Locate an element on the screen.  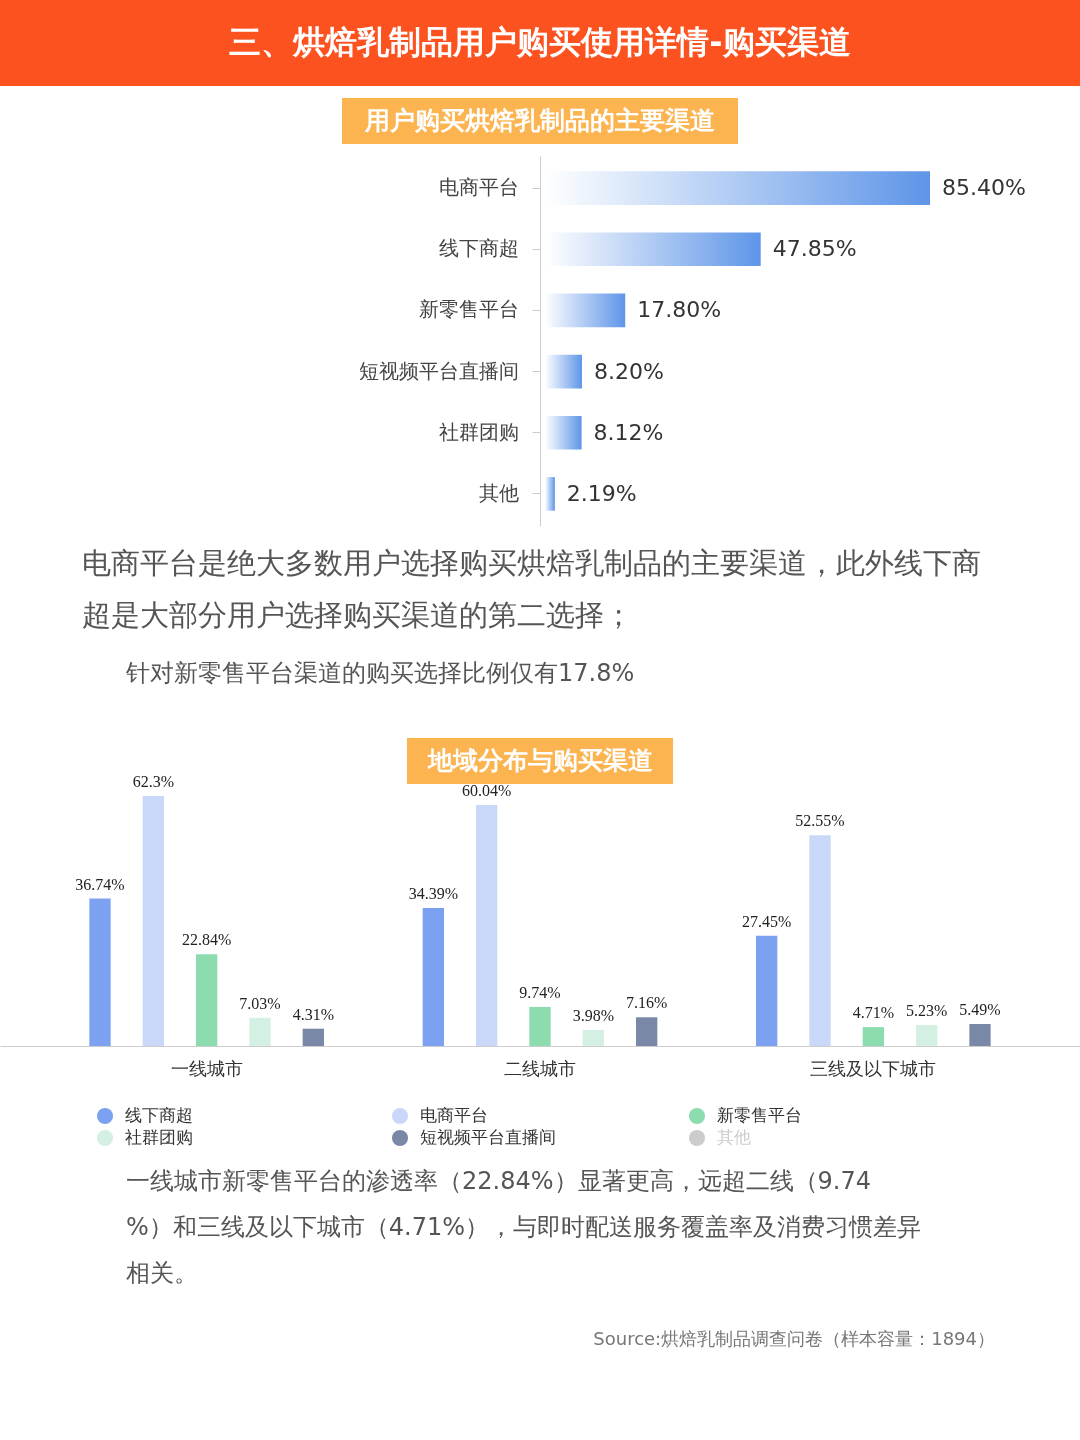
y-tick-label: 线下商超 is located at coordinates (478, 248).